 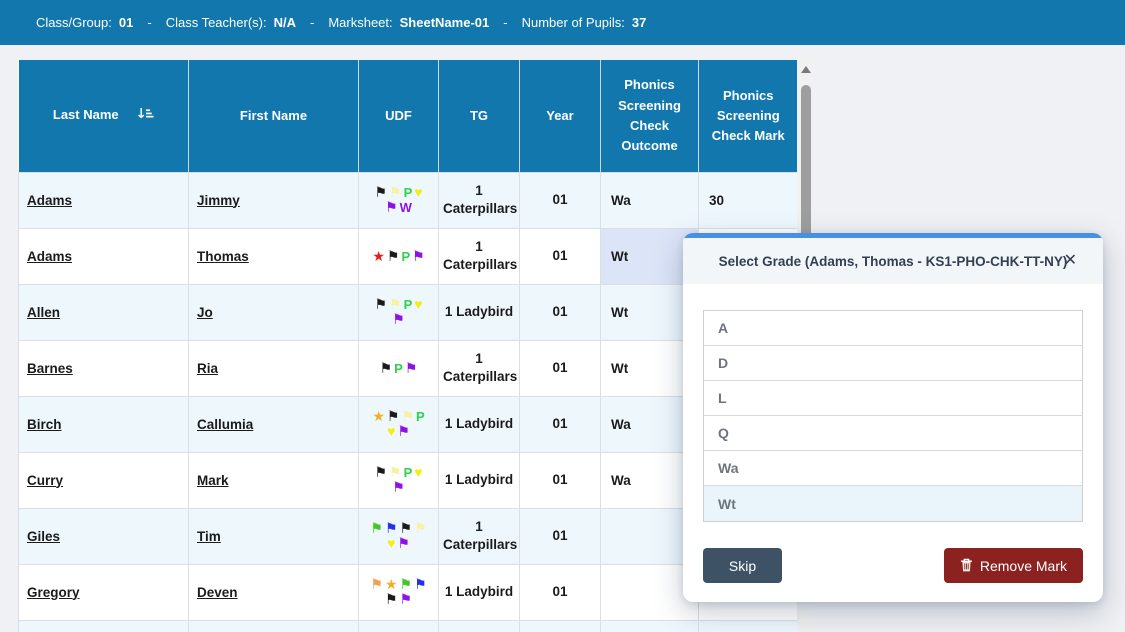 I want to click on pupil-first-name-link: Jimmy, so click(x=218, y=200).